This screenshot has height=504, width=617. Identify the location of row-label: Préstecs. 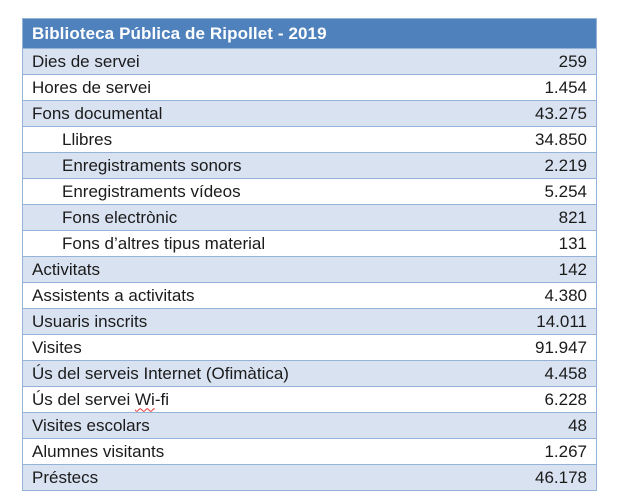
(65, 477).